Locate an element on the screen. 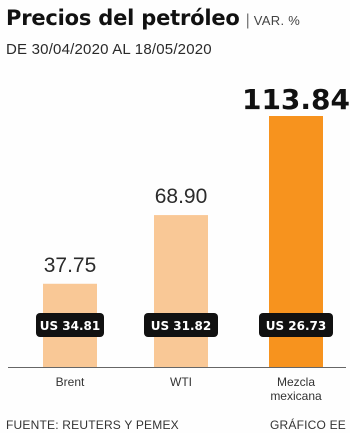  category-label-2: WTI is located at coordinates (181, 382).